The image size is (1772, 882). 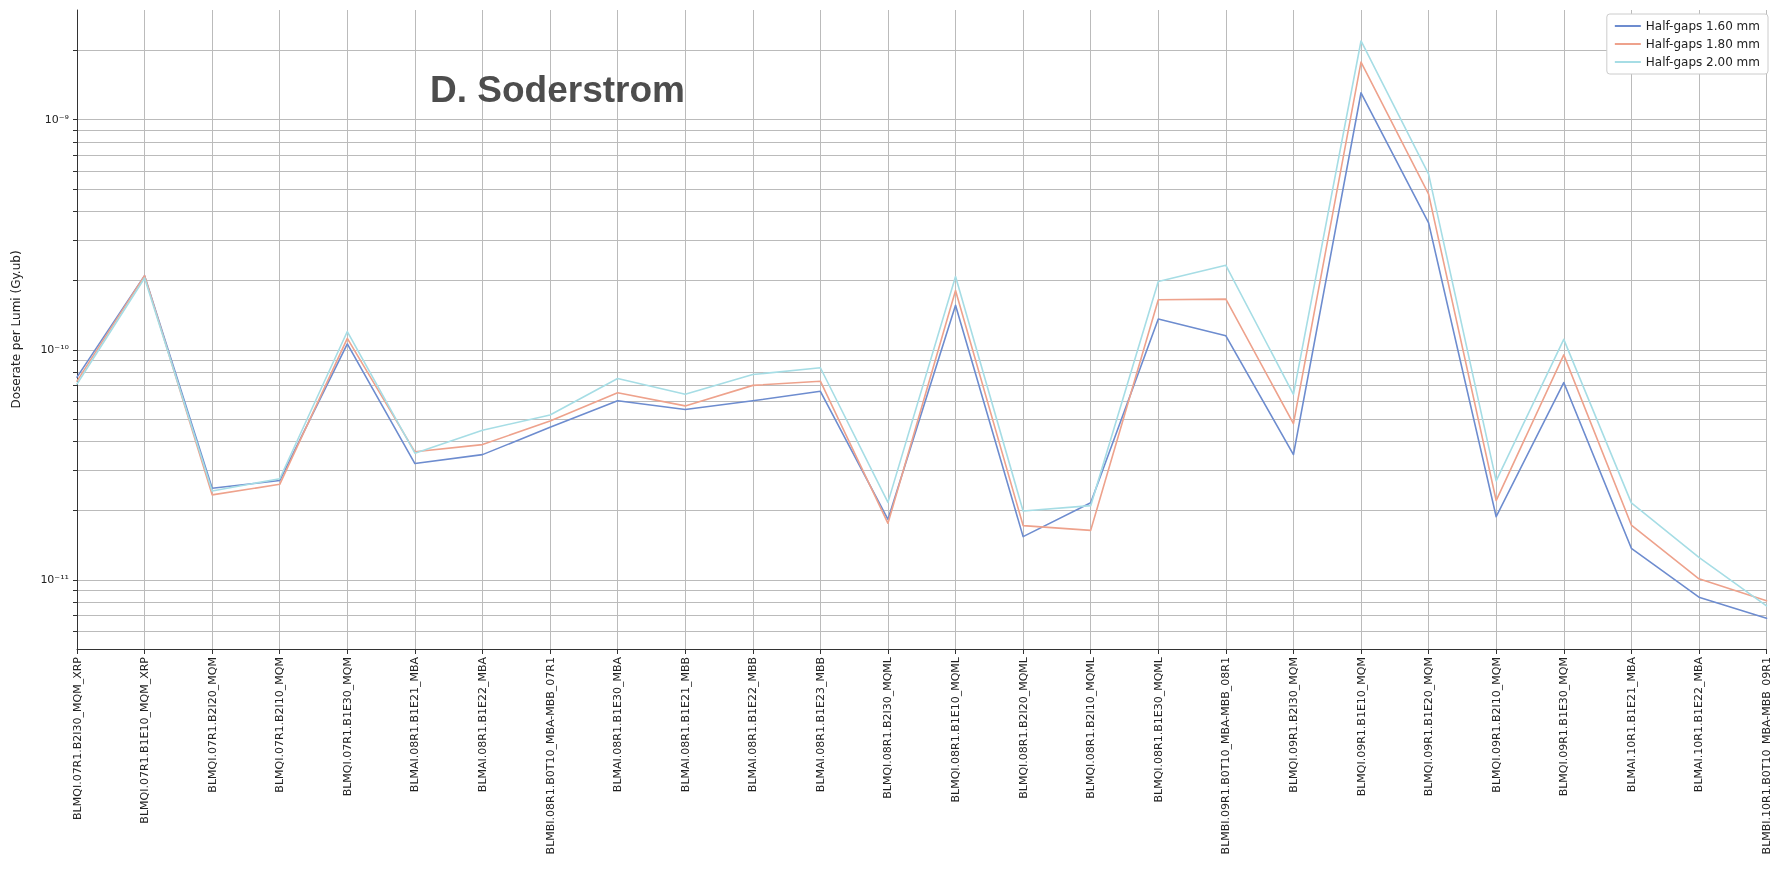 What do you see at coordinates (1158, 729) in the screenshot?
I see `x-tick-label: BLMQI.08R1.B1E30_MQML` at bounding box center [1158, 729].